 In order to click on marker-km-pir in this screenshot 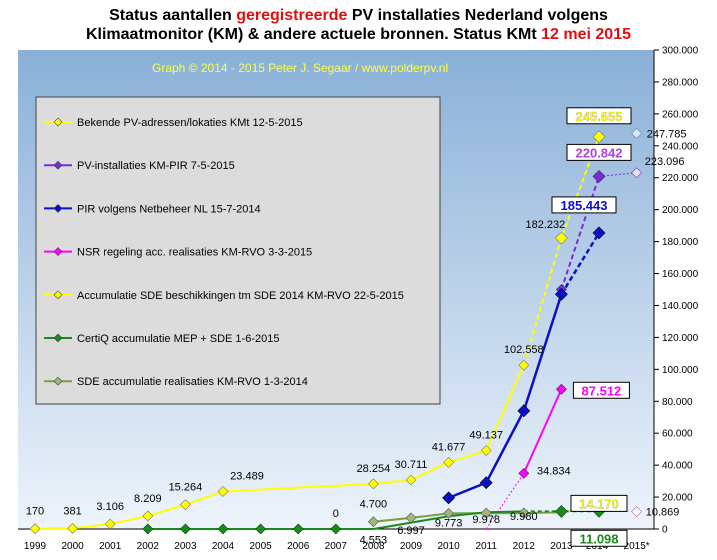, I will do `click(599, 176)`.